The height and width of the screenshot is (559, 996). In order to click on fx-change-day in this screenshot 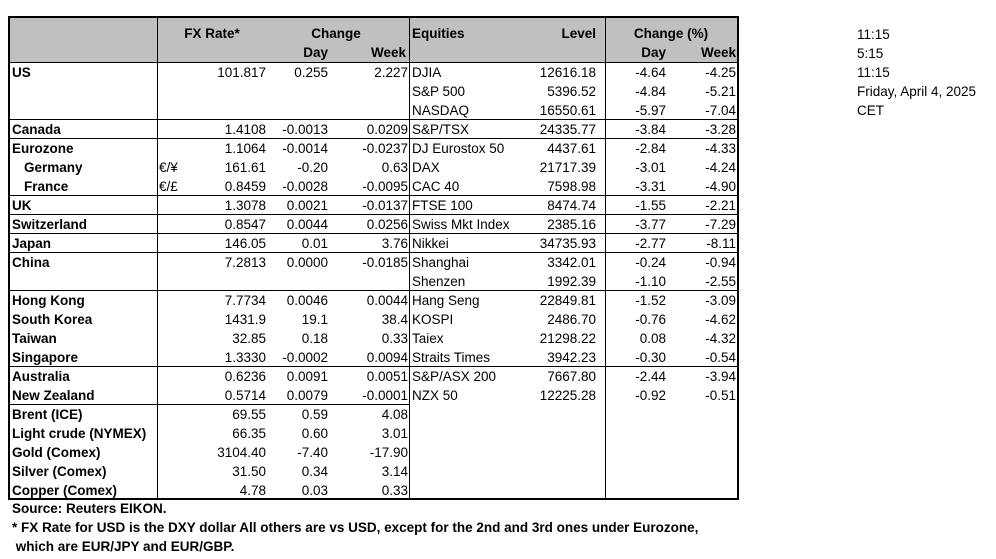, I will do `click(298, 281)`.